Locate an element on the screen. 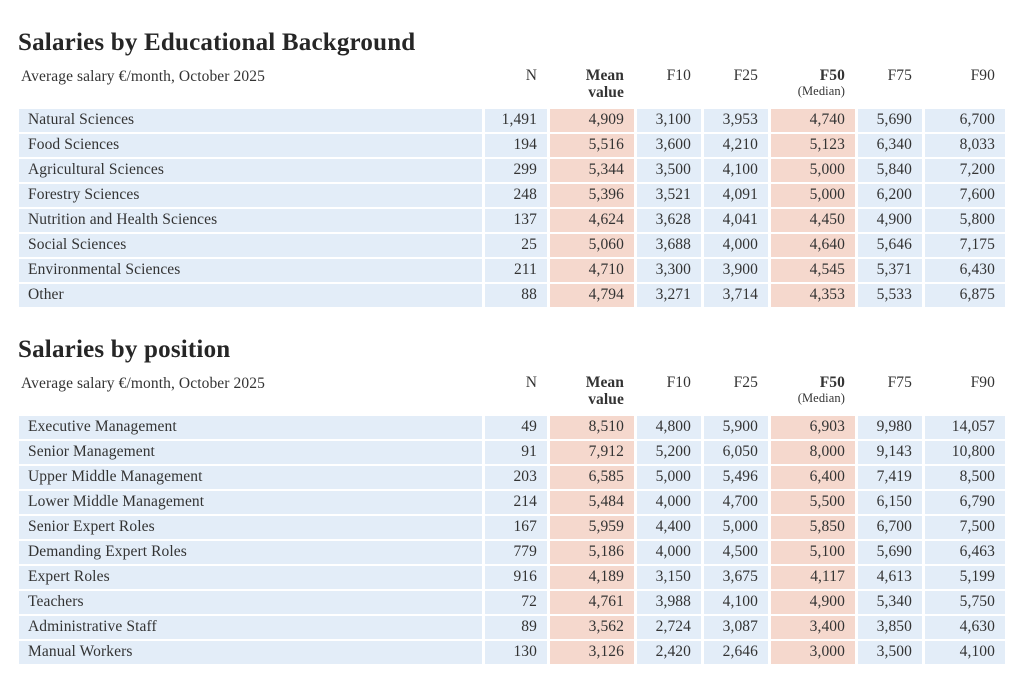 The image size is (1024, 684). cell-mean: 6,585 is located at coordinates (592, 477).